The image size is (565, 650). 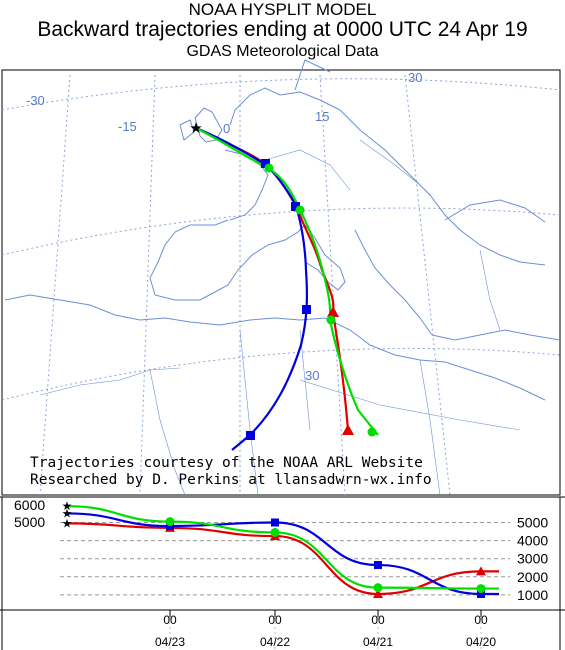 I want to click on ytick-label: 4000, so click(x=532, y=541).